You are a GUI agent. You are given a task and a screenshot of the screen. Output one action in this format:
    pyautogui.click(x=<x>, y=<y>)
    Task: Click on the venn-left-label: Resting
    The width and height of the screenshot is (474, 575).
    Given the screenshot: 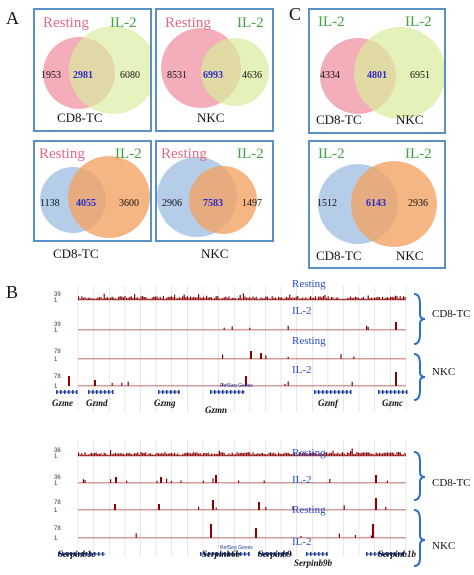 What is the action you would take?
    pyautogui.click(x=188, y=23)
    